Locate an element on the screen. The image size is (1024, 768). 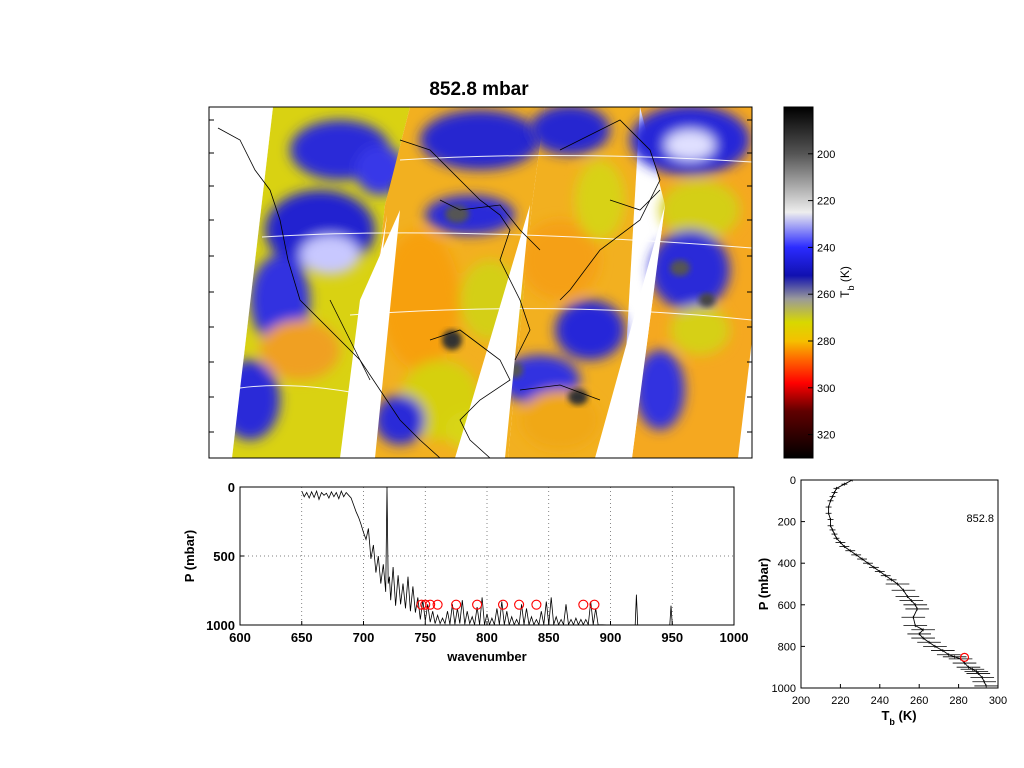
colorbar-tick-label: 200 is located at coordinates (826, 155).